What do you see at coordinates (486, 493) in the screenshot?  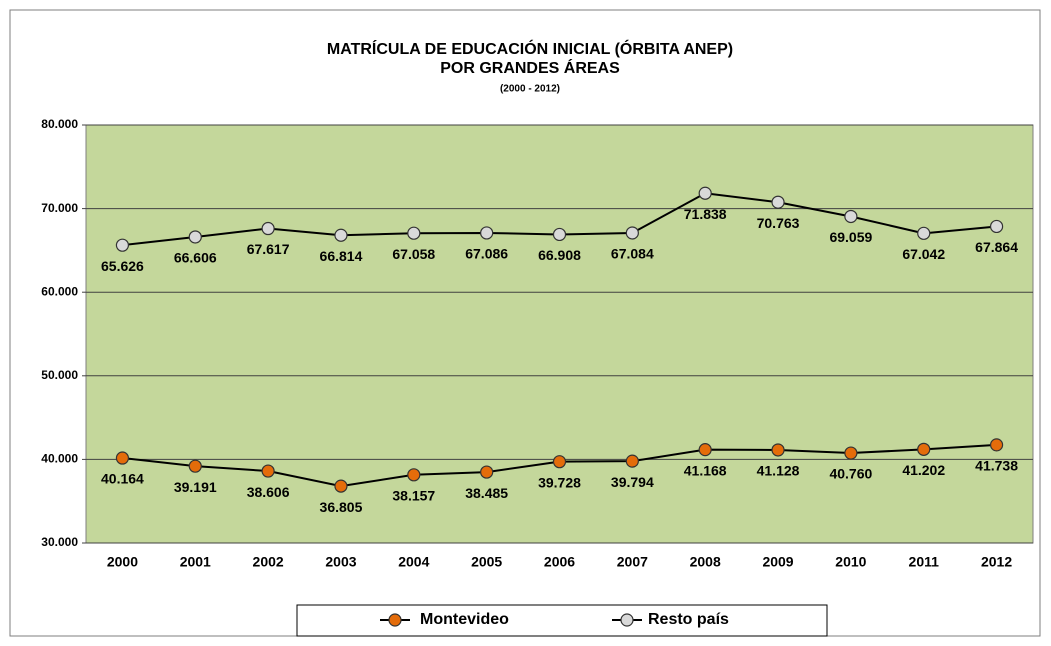 I see `data-label: 38.485` at bounding box center [486, 493].